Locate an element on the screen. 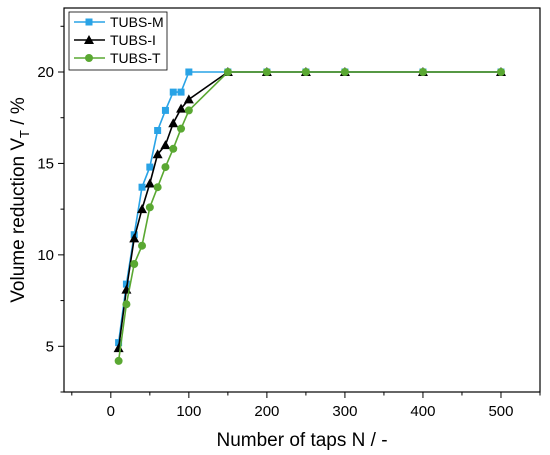 Image resolution: width=550 pixels, height=455 pixels. legend-marker-tubs-t is located at coordinates (89, 58).